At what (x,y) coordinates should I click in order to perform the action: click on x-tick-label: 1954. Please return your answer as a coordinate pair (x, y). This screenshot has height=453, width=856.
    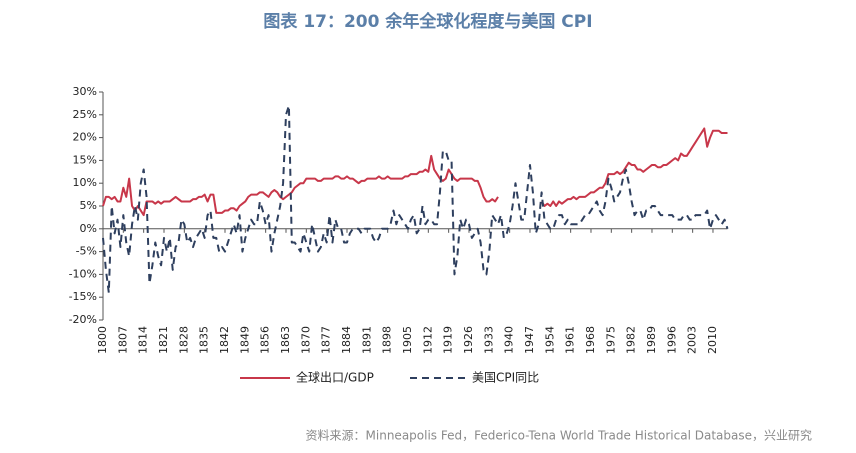
    Looking at the image, I should click on (549, 340).